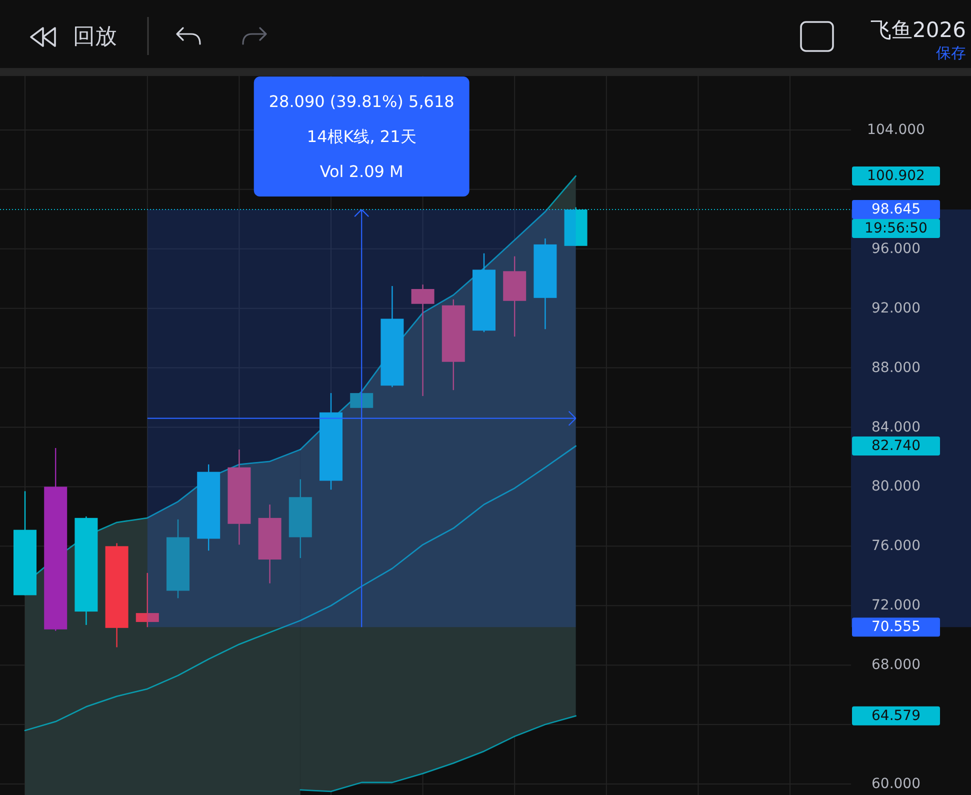 This screenshot has width=971, height=795. What do you see at coordinates (896, 665) in the screenshot?
I see `y-tick-label: 68.000` at bounding box center [896, 665].